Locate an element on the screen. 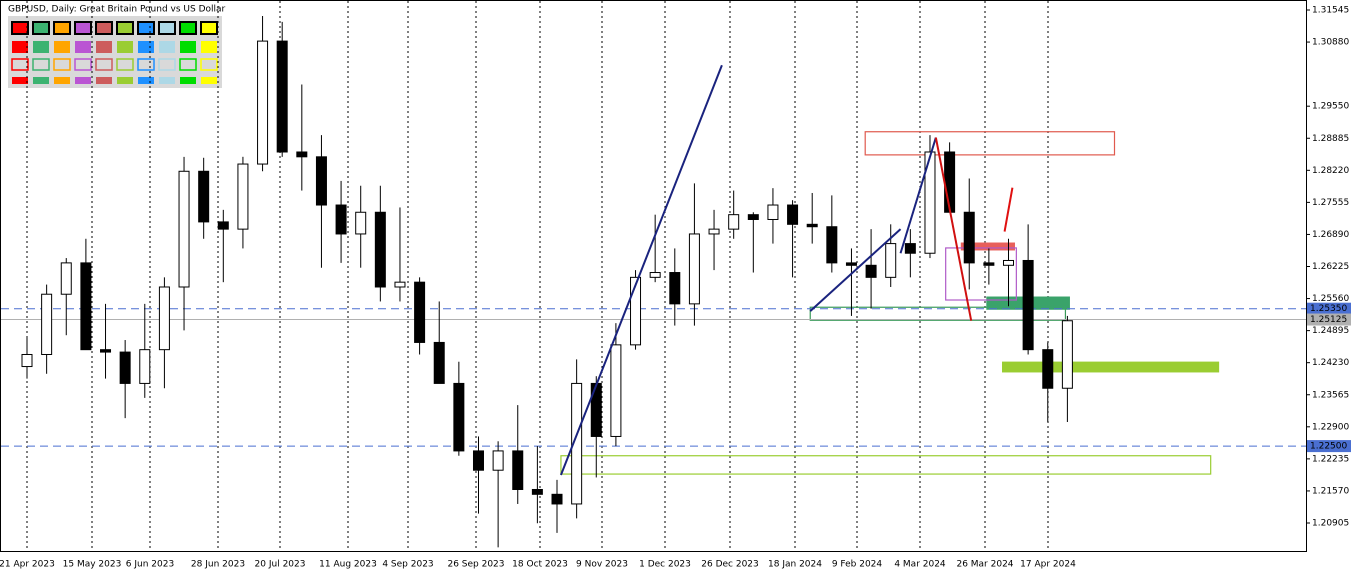 The image size is (1362, 576). x-tick-label: 18 Jan 2024 is located at coordinates (795, 565).